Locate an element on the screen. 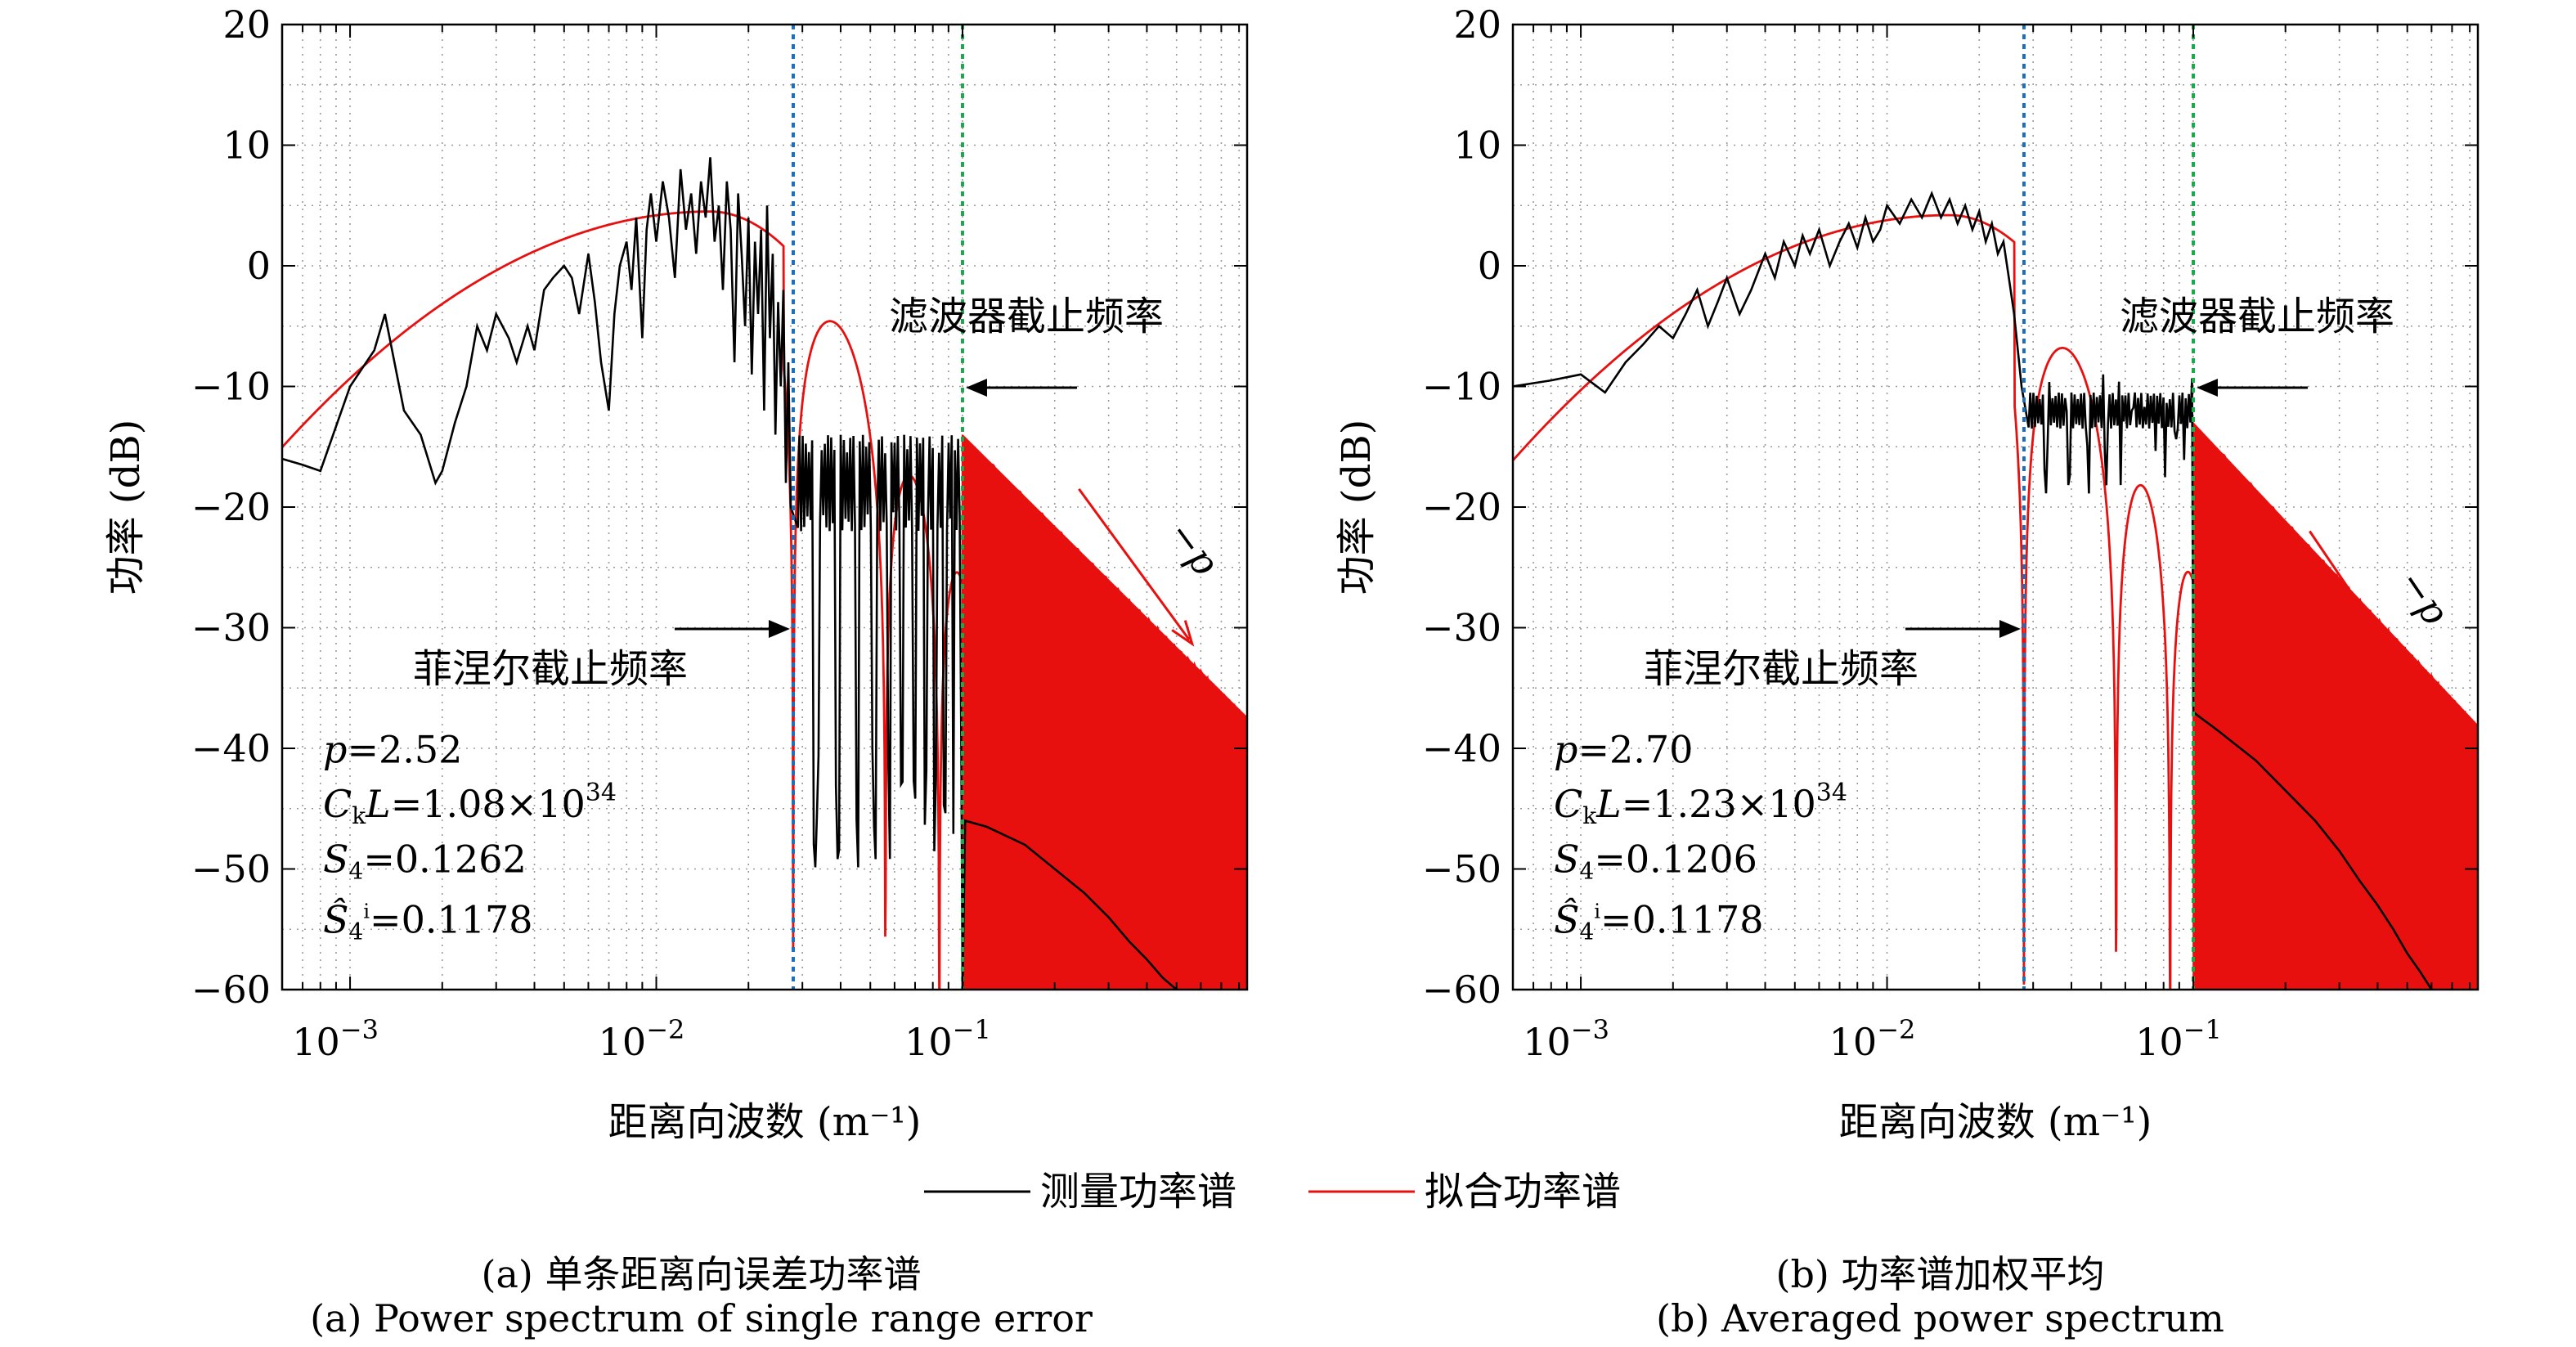  caption-a-cn: (a) 单条距离向误差功率谱 is located at coordinates (701, 1274).